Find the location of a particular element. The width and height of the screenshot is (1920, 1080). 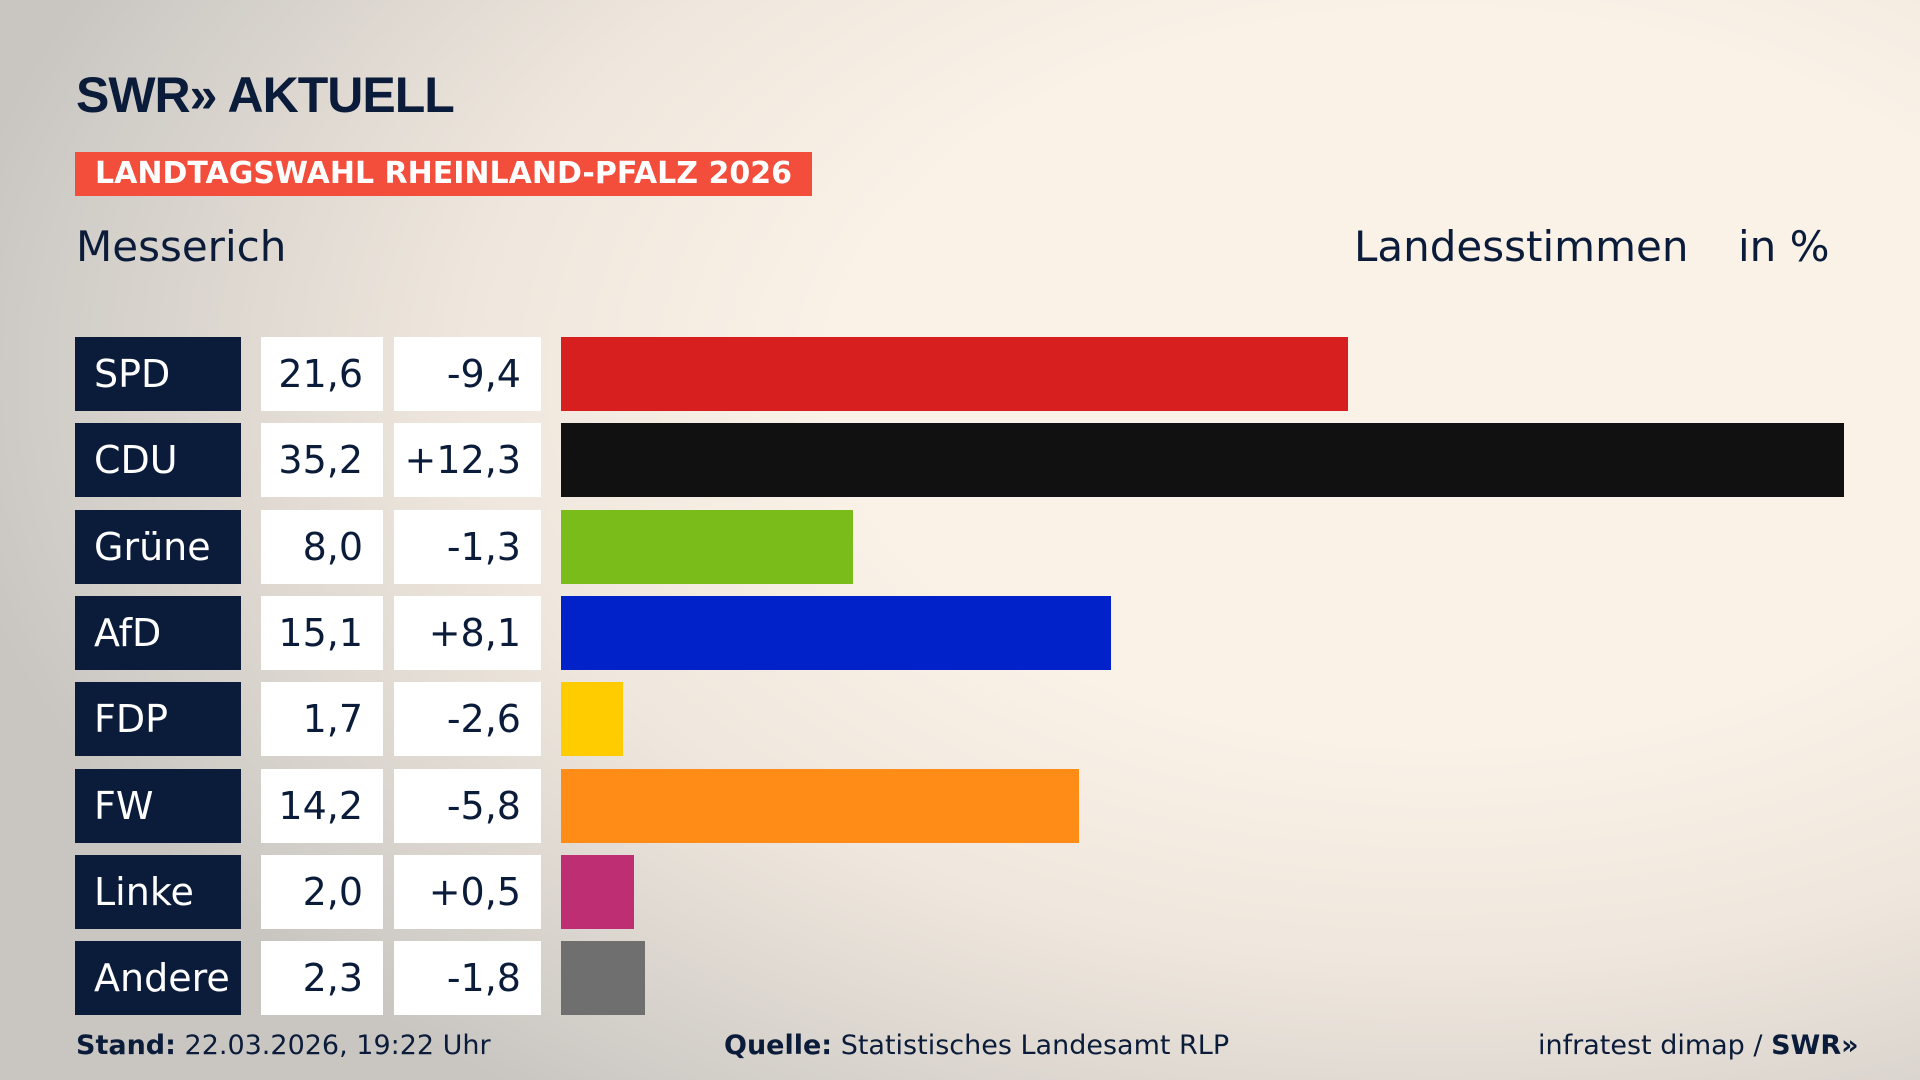

diff-label: -5,8 is located at coordinates (467, 805).